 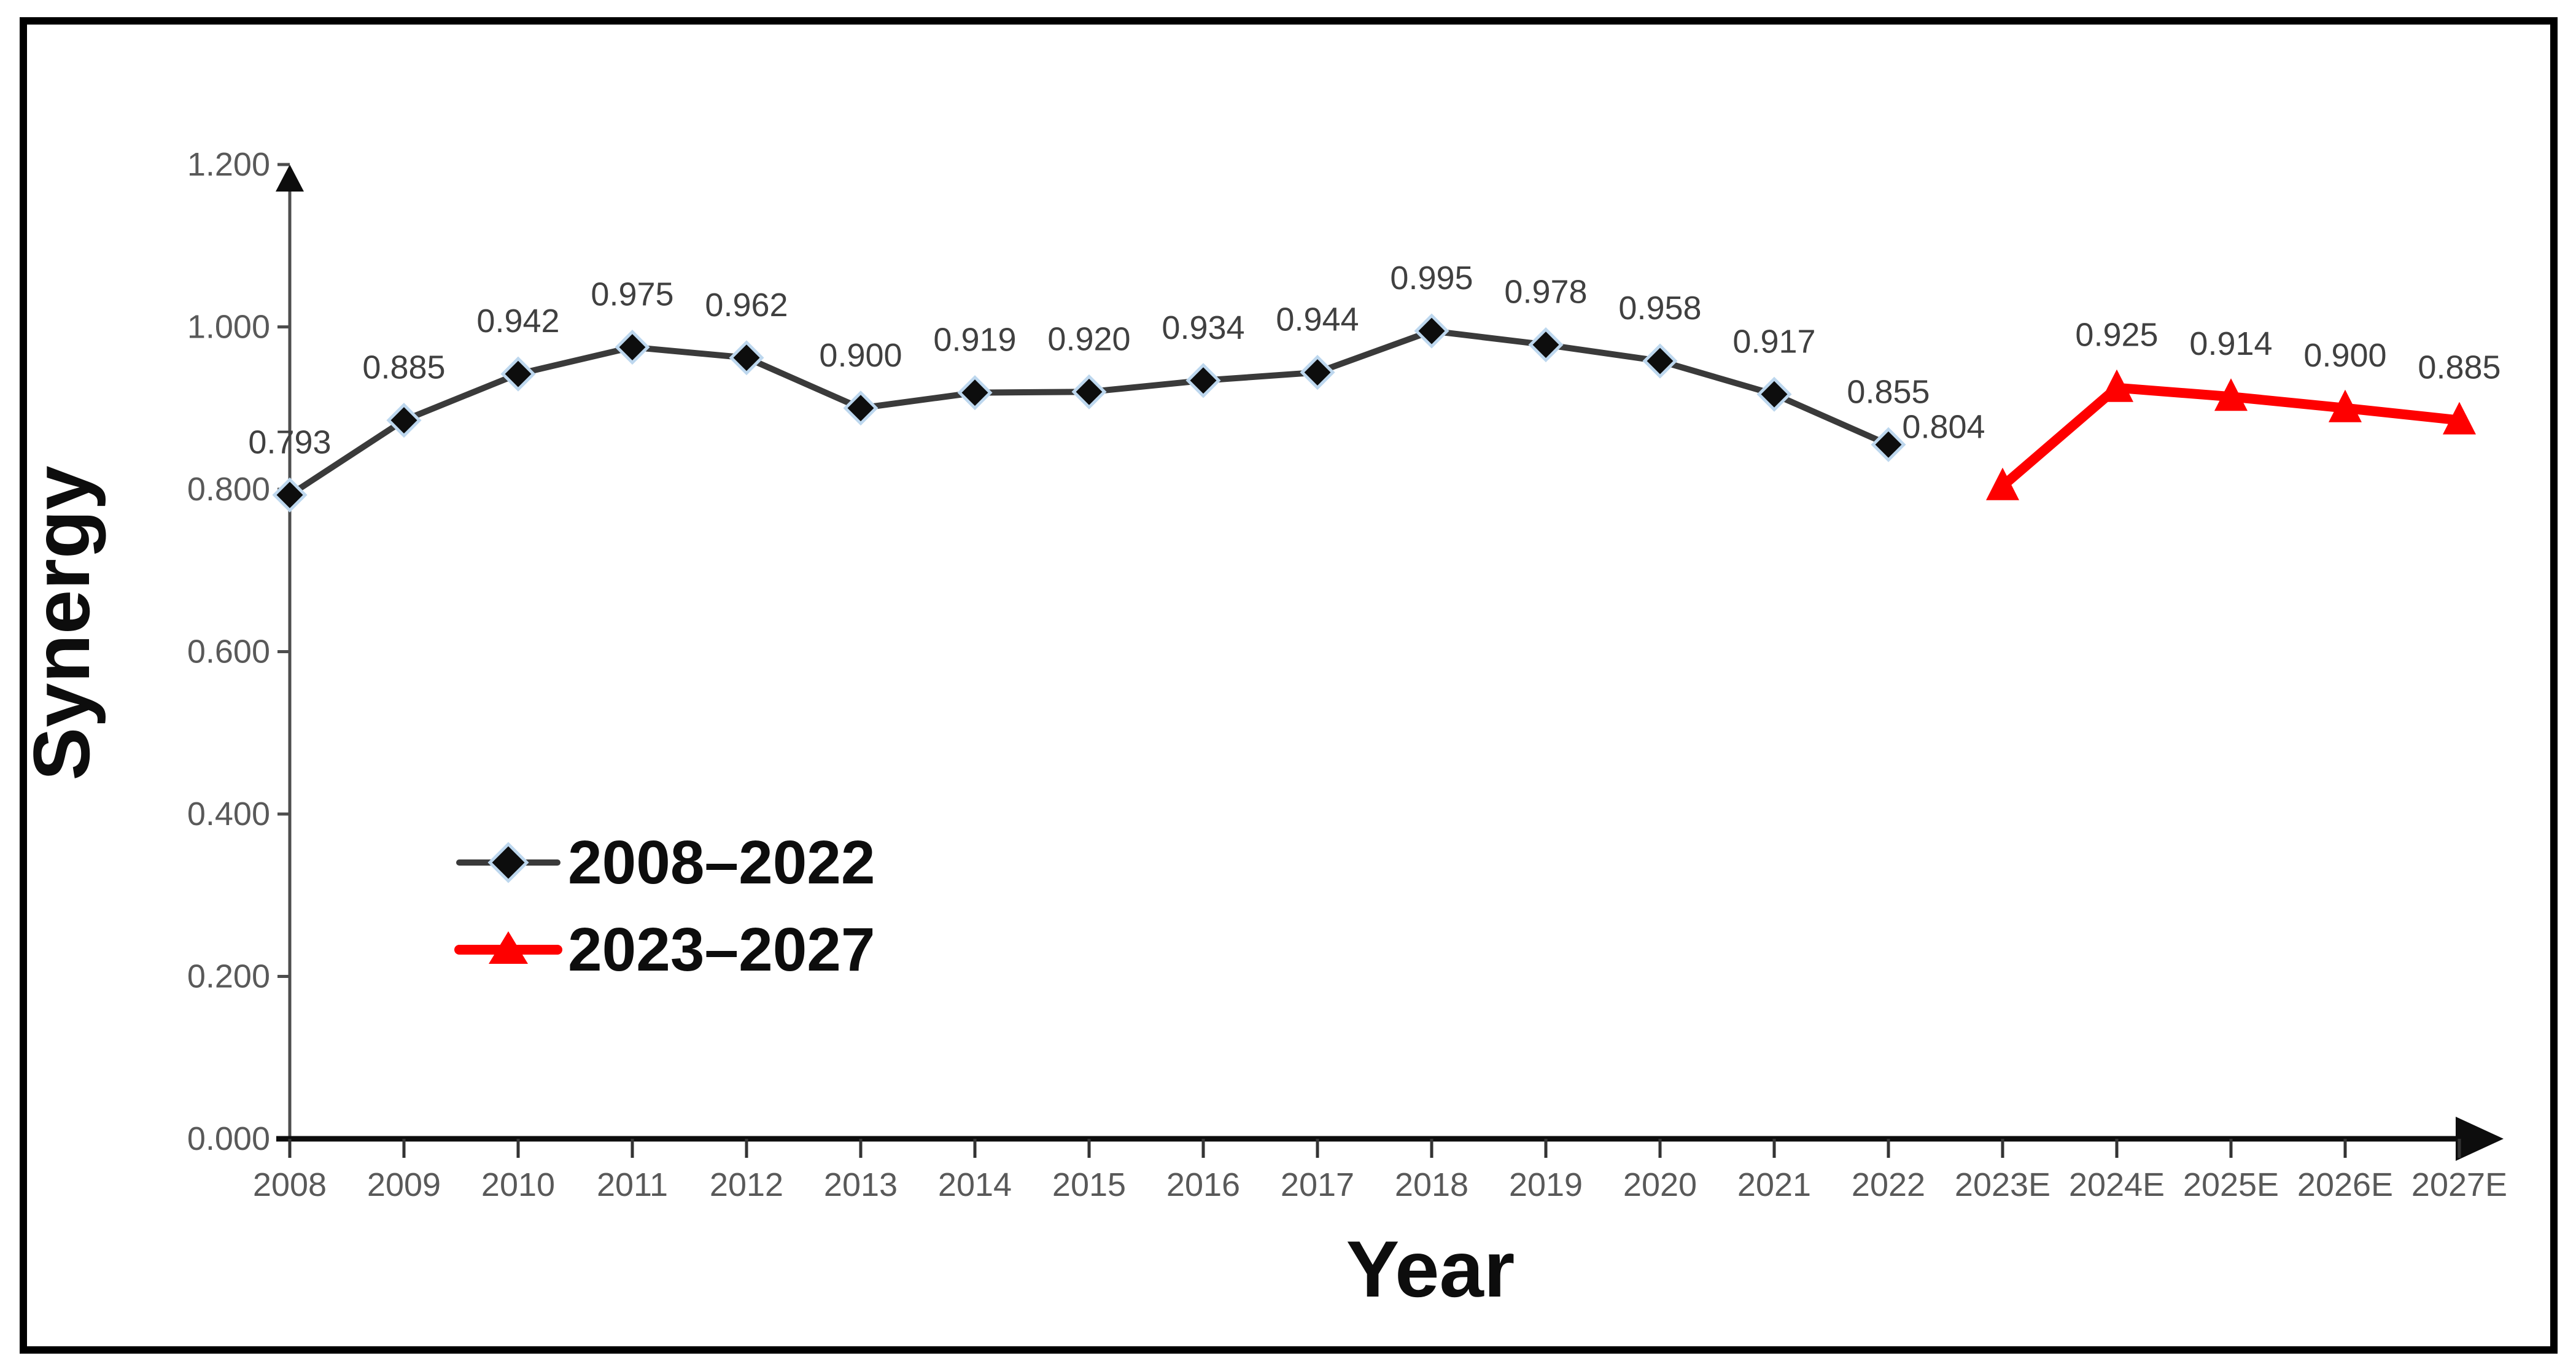 What do you see at coordinates (2345, 1184) in the screenshot?
I see `x-tick-label: 2026E` at bounding box center [2345, 1184].